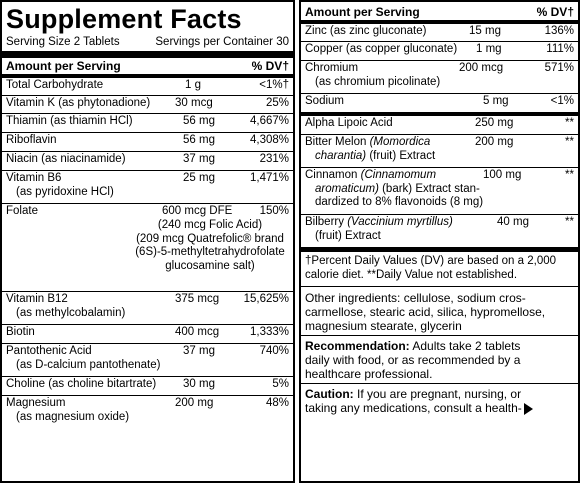 The image size is (580, 483). Describe the element at coordinates (147, 85) in the screenshot. I see `table-row: Total Carbohydrate 1 g <1%†` at that location.